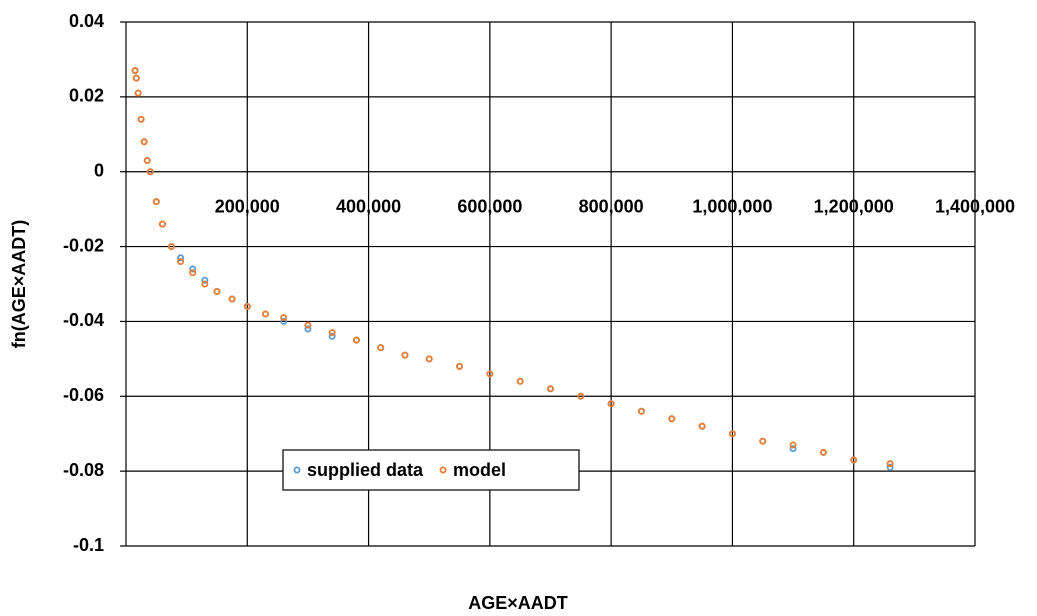  What do you see at coordinates (88, 545) in the screenshot?
I see `y-tick-label: -0.1` at bounding box center [88, 545].